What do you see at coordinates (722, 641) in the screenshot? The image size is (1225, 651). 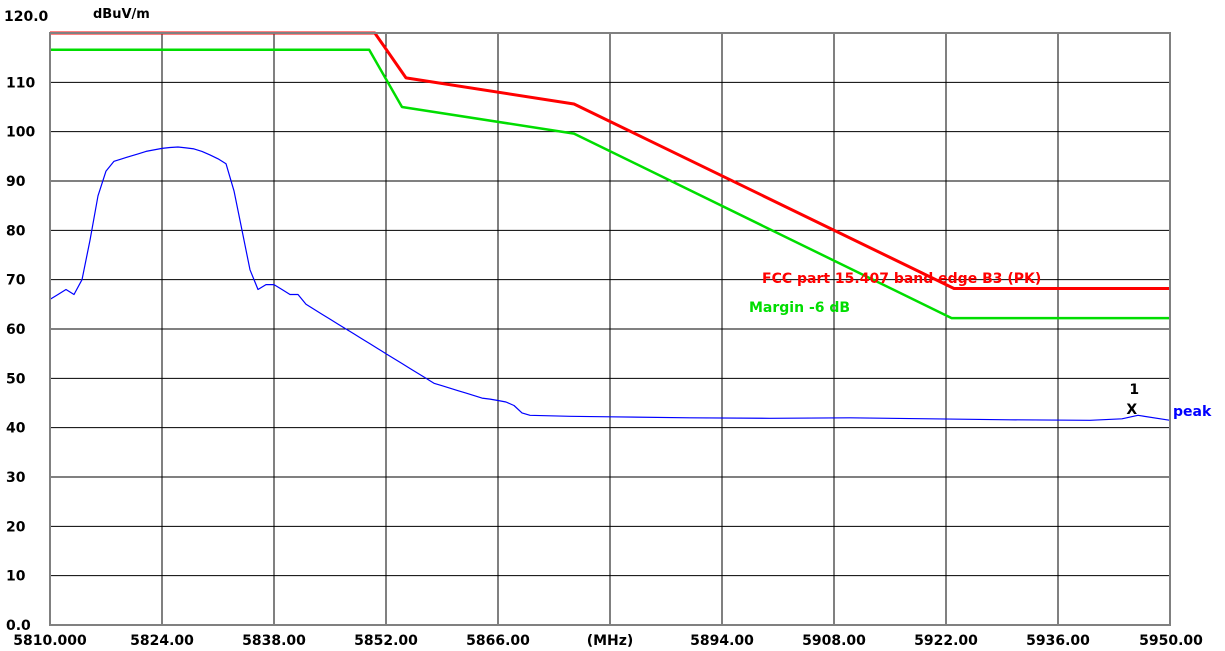 I see `x-tick-label: 5894.00` at bounding box center [722, 641].